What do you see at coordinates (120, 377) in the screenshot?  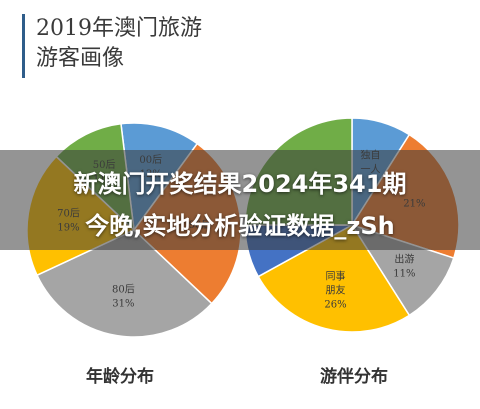 I see `age-chart-title: 年龄分布` at bounding box center [120, 377].